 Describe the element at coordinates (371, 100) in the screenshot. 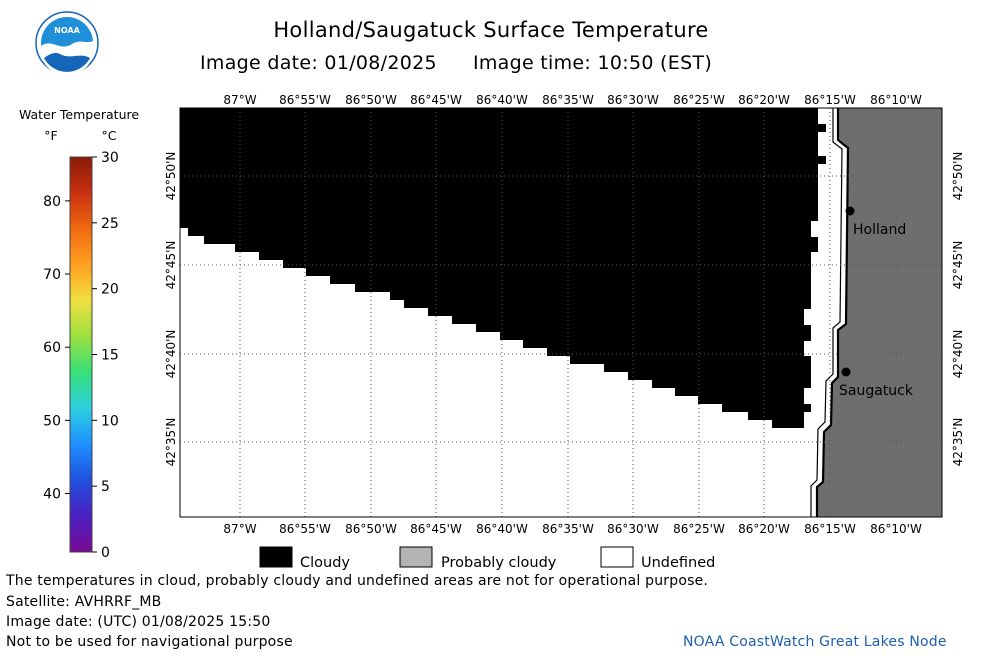

I see `lon-label-top: 86°50'W` at that location.